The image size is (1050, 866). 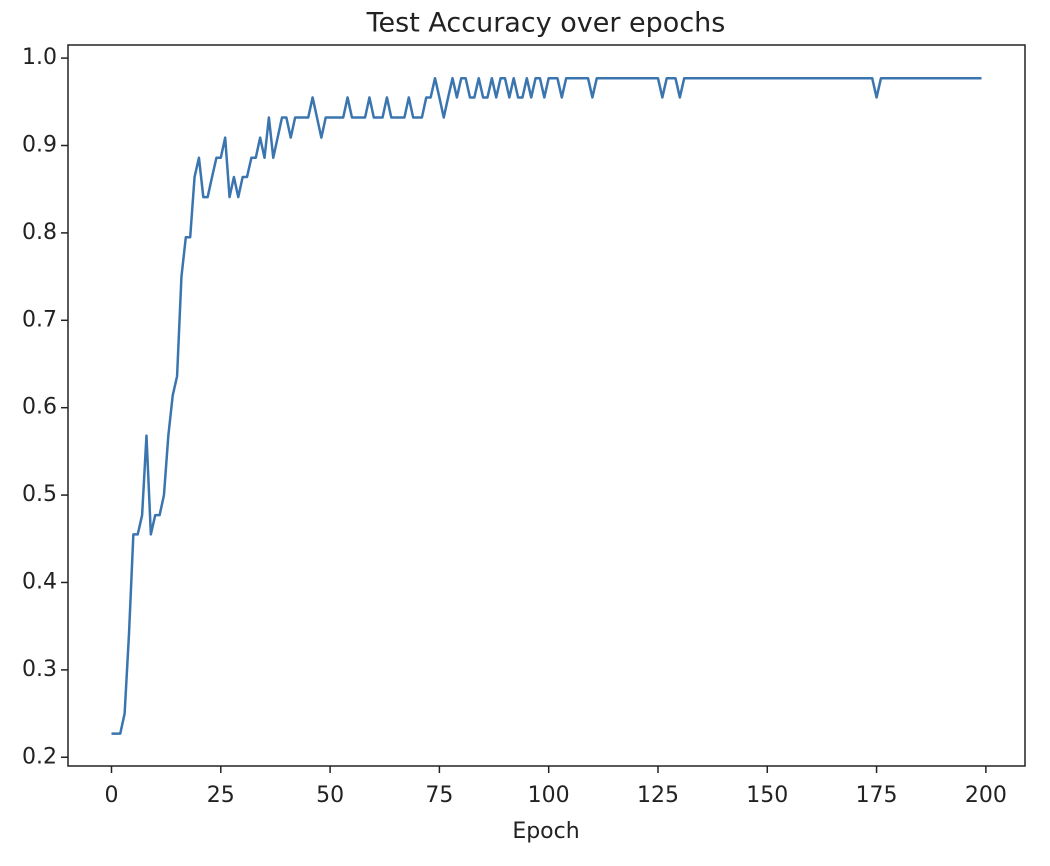 What do you see at coordinates (546, 23) in the screenshot?
I see `chart-title: Test Accuracy over epochs` at bounding box center [546, 23].